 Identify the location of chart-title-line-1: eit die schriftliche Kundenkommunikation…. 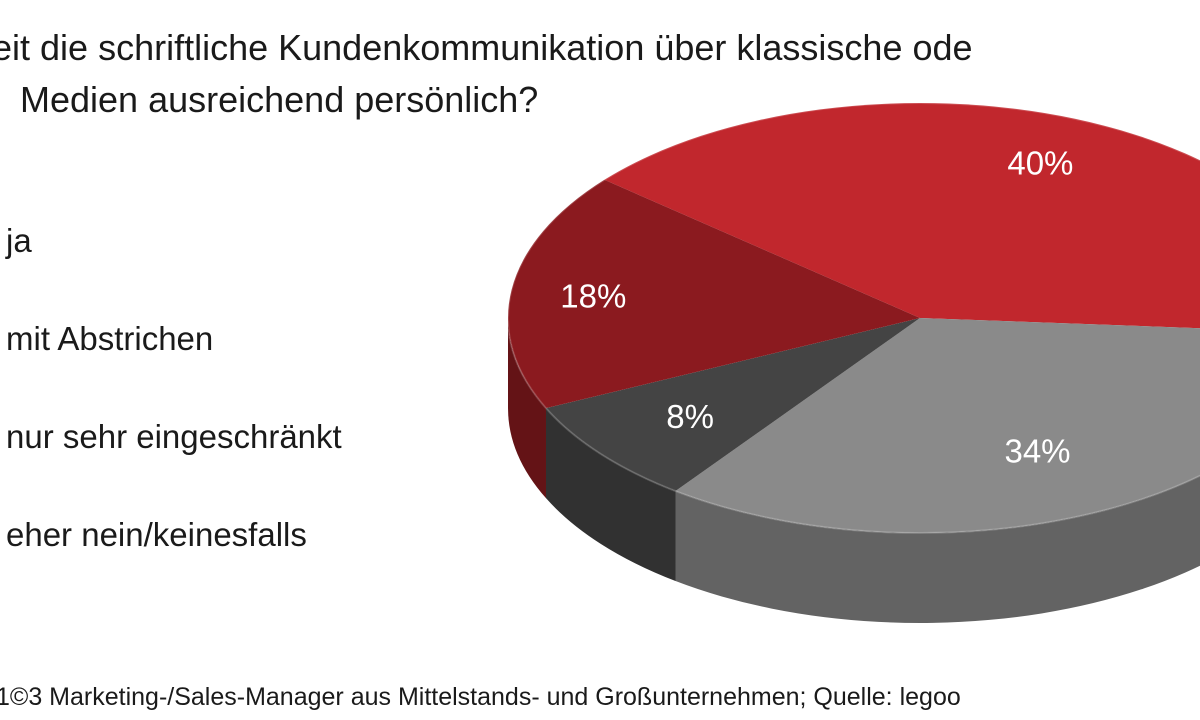
(486, 47).